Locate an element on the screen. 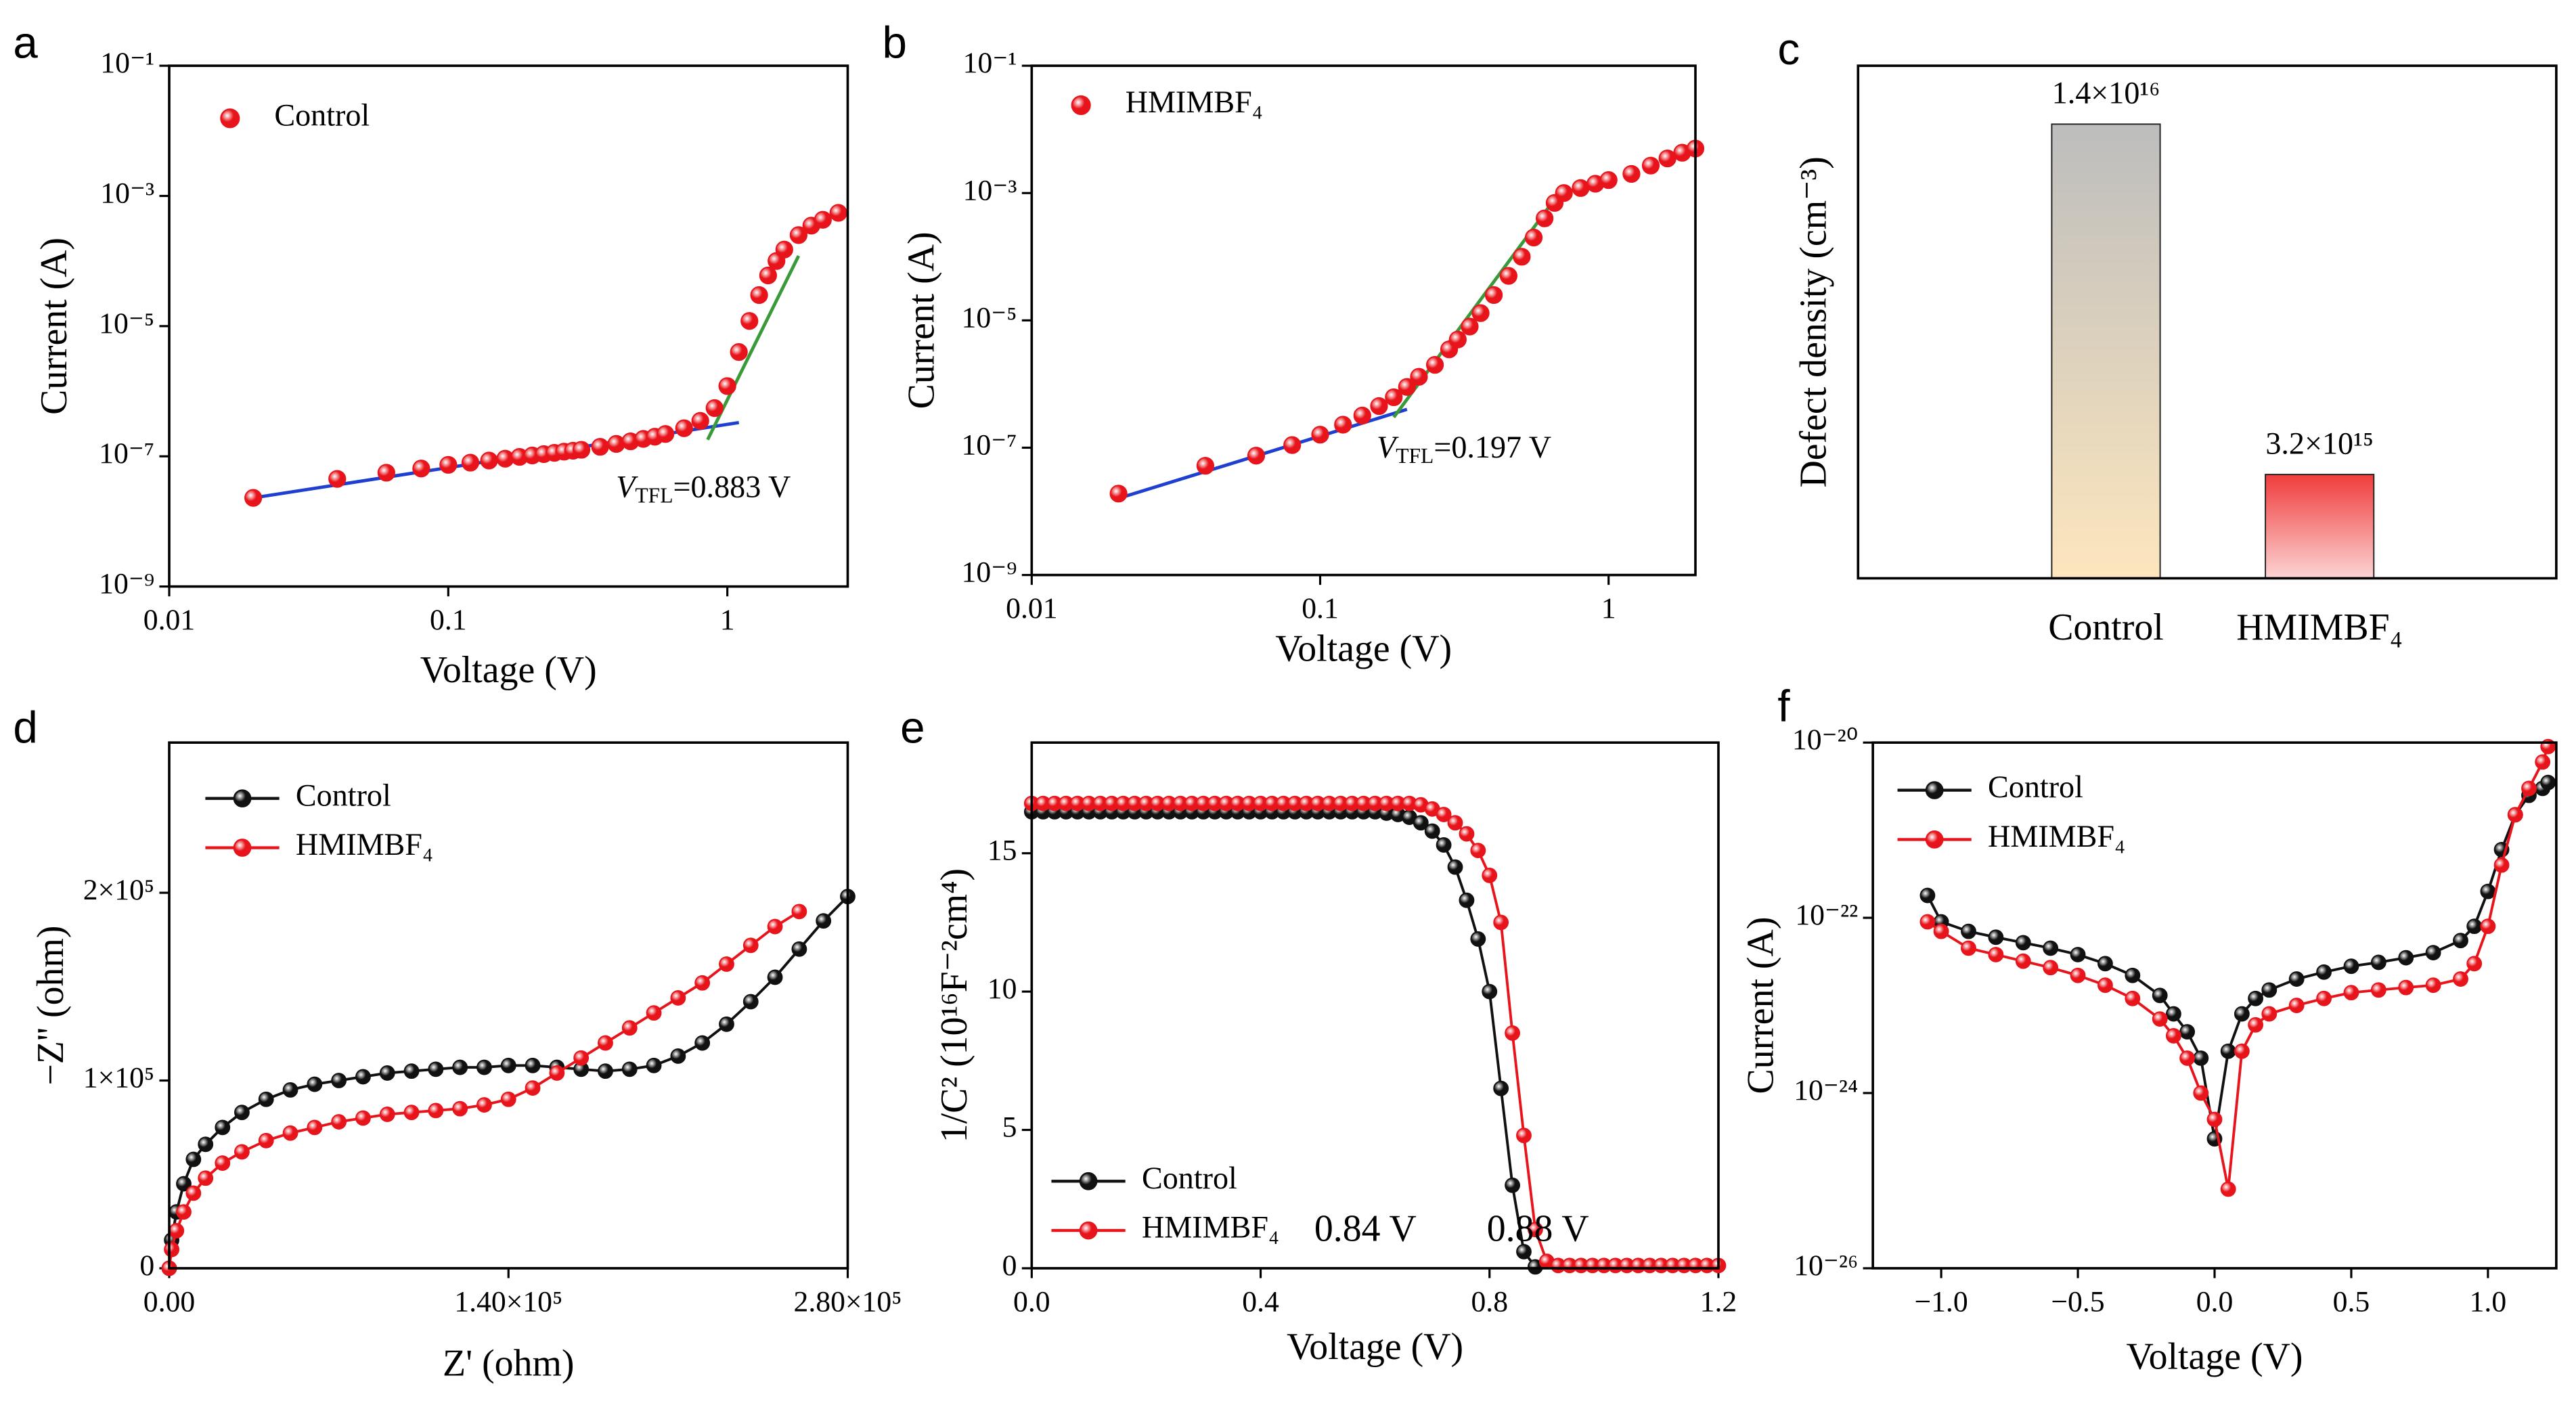 The width and height of the screenshot is (2576, 1403). y-tick-label: 5 is located at coordinates (1009, 1127).